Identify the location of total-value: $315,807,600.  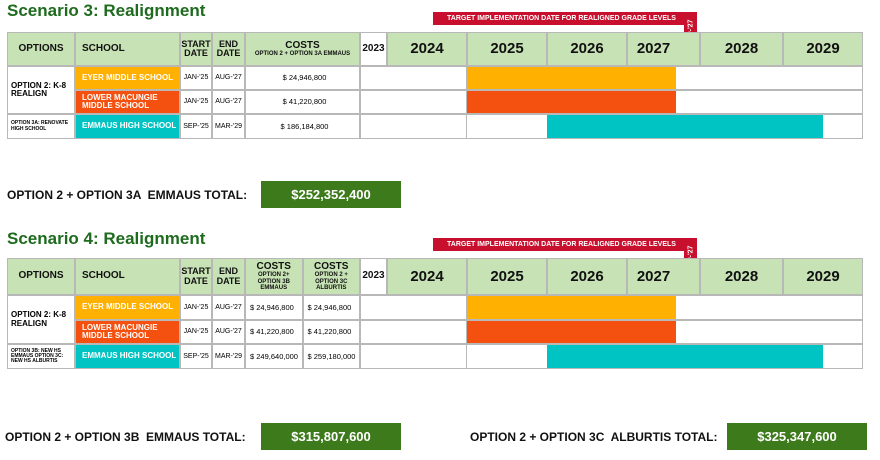
(331, 436).